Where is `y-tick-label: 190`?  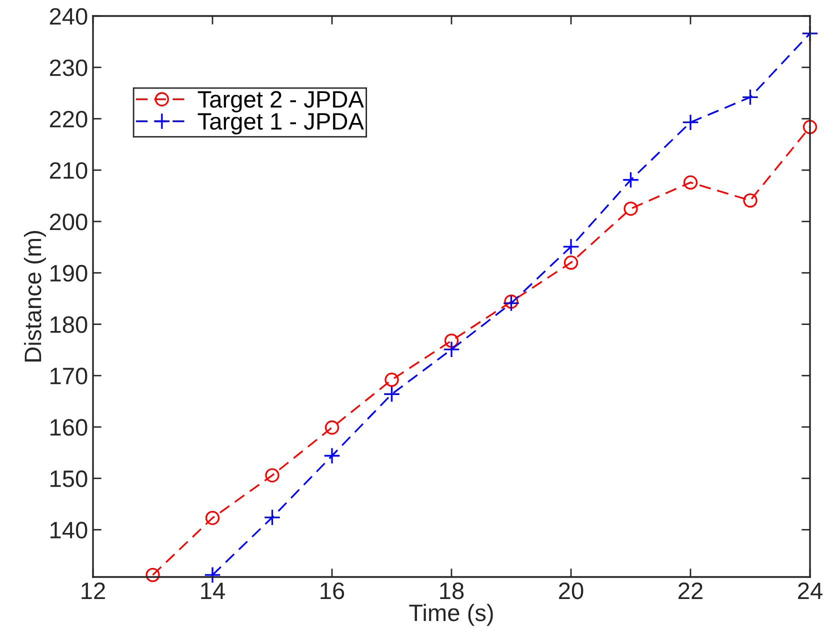
y-tick-label: 190 is located at coordinates (69, 273).